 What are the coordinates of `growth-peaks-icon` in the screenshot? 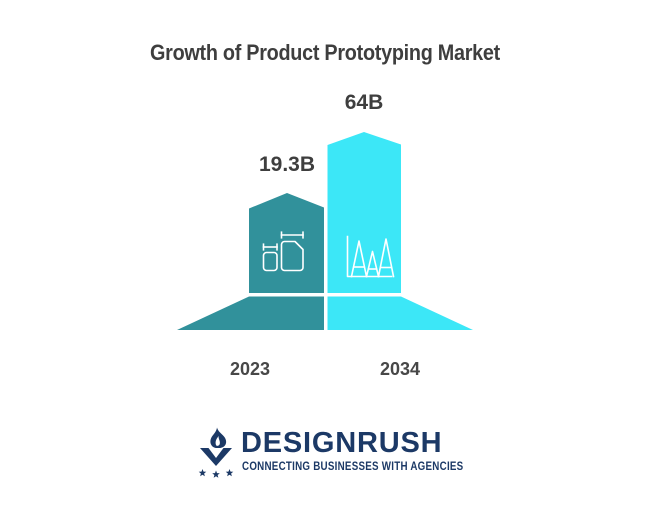 It's located at (370, 256).